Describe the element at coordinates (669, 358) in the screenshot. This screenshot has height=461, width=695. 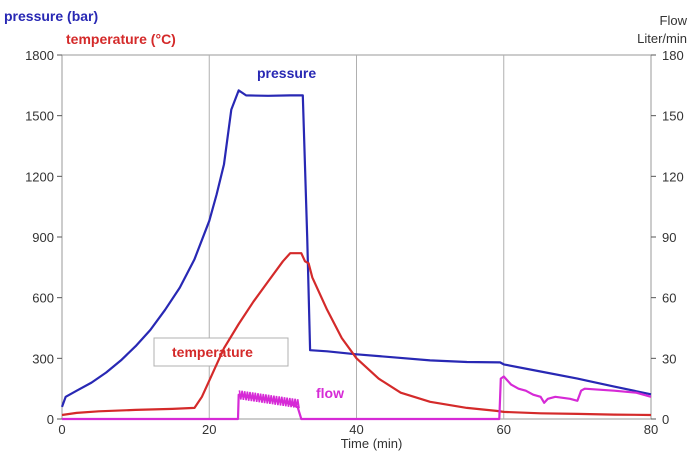
I see `y-right-tick-label: 30` at that location.